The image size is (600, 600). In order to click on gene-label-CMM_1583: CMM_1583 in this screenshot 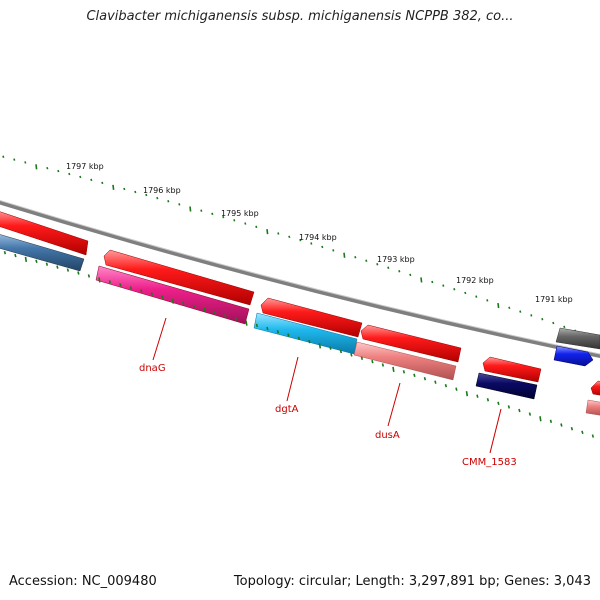, I will do `click(489, 462)`.